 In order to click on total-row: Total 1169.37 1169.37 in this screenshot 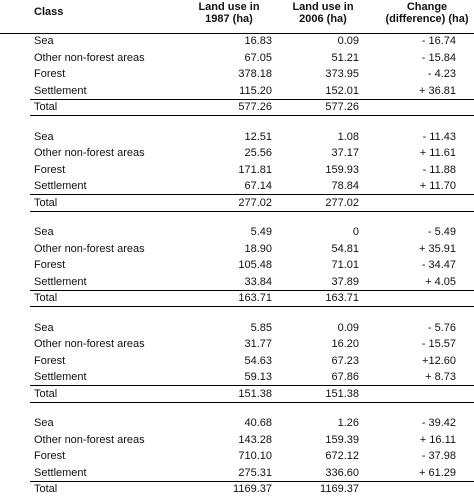, I will do `click(237, 489)`.